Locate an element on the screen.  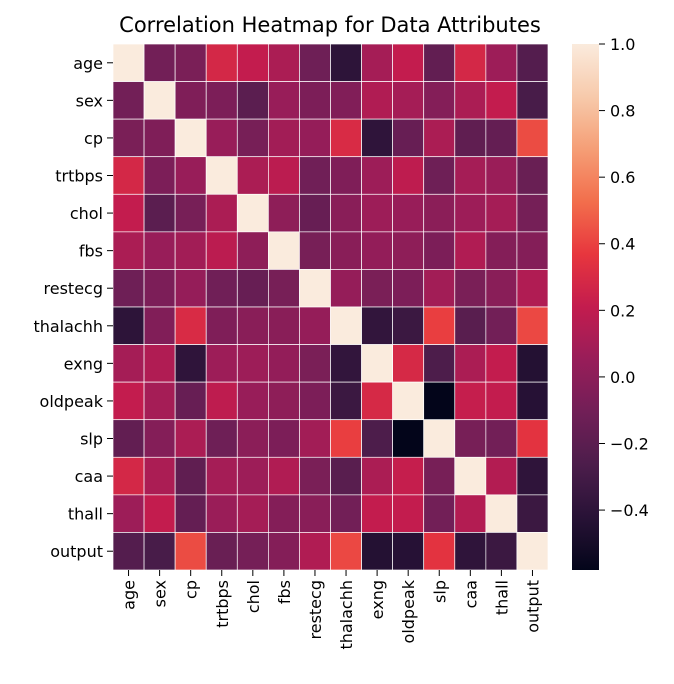
y-tick-label-chol: chol is located at coordinates (86, 213).